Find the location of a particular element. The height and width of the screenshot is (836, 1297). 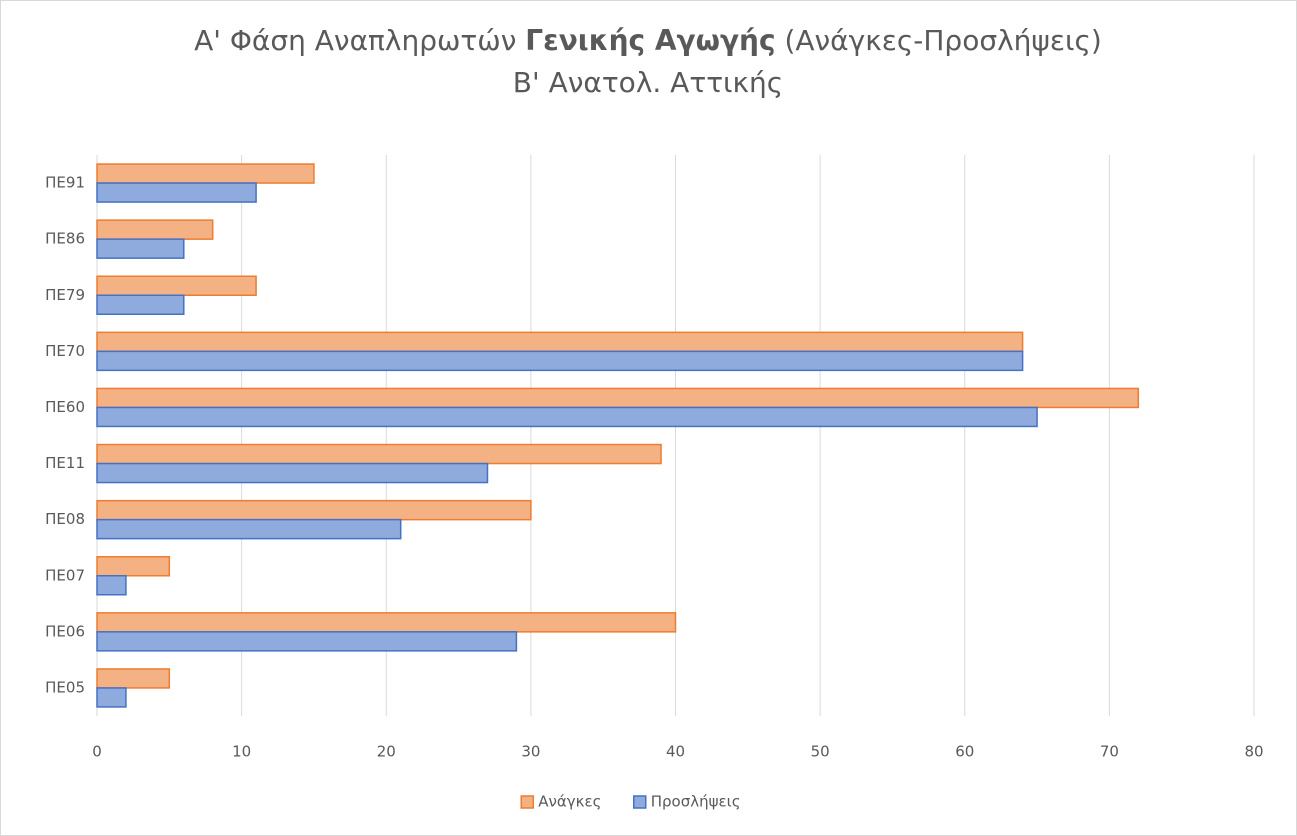

x-tick-label: 20 is located at coordinates (386, 752).